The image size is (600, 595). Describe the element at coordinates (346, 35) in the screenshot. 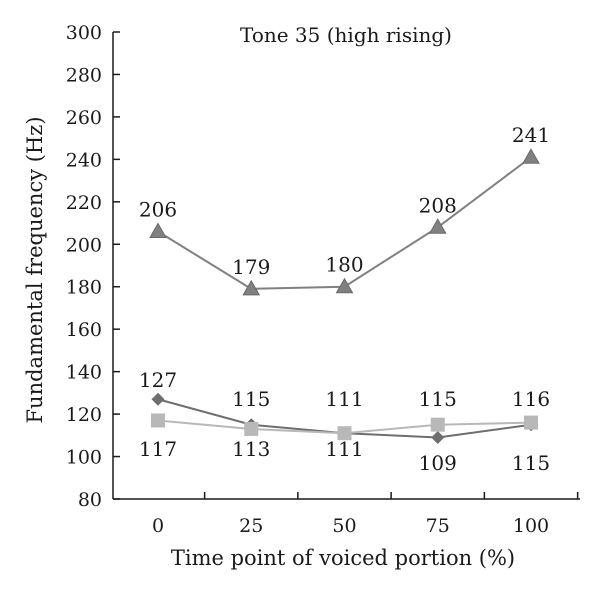

I see `chart-title: Tone 35 (high rising)` at that location.